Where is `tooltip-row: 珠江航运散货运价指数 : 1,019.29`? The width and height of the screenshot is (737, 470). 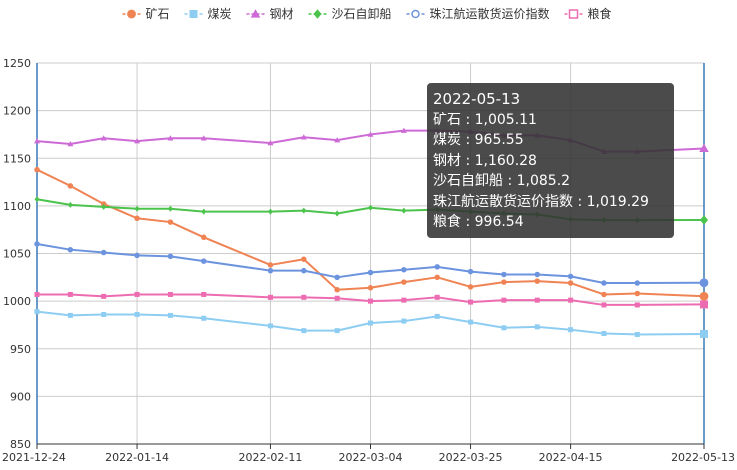
tooltip-row: 珠江航运散货运价指数 : 1,019.29 is located at coordinates (541, 201).